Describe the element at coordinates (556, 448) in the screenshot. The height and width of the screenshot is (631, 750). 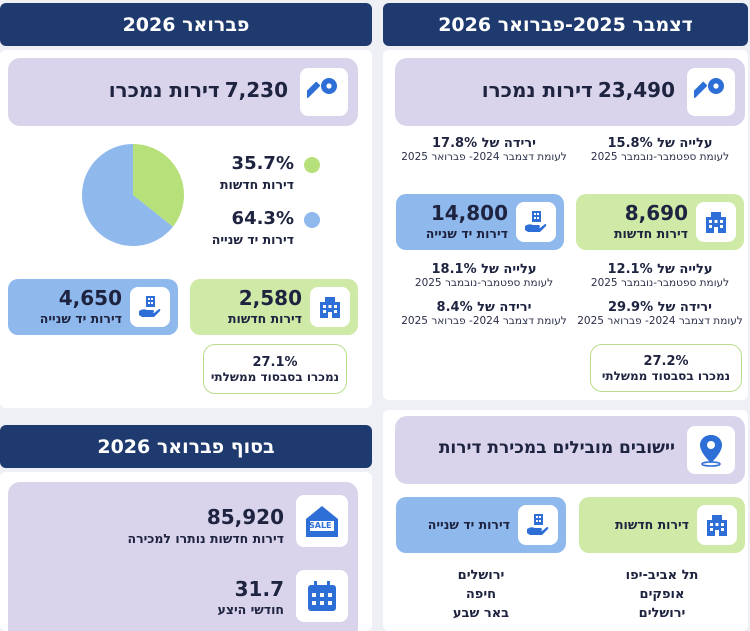
I see `cities-title: יישובים מובילים במכירת דירות` at that location.